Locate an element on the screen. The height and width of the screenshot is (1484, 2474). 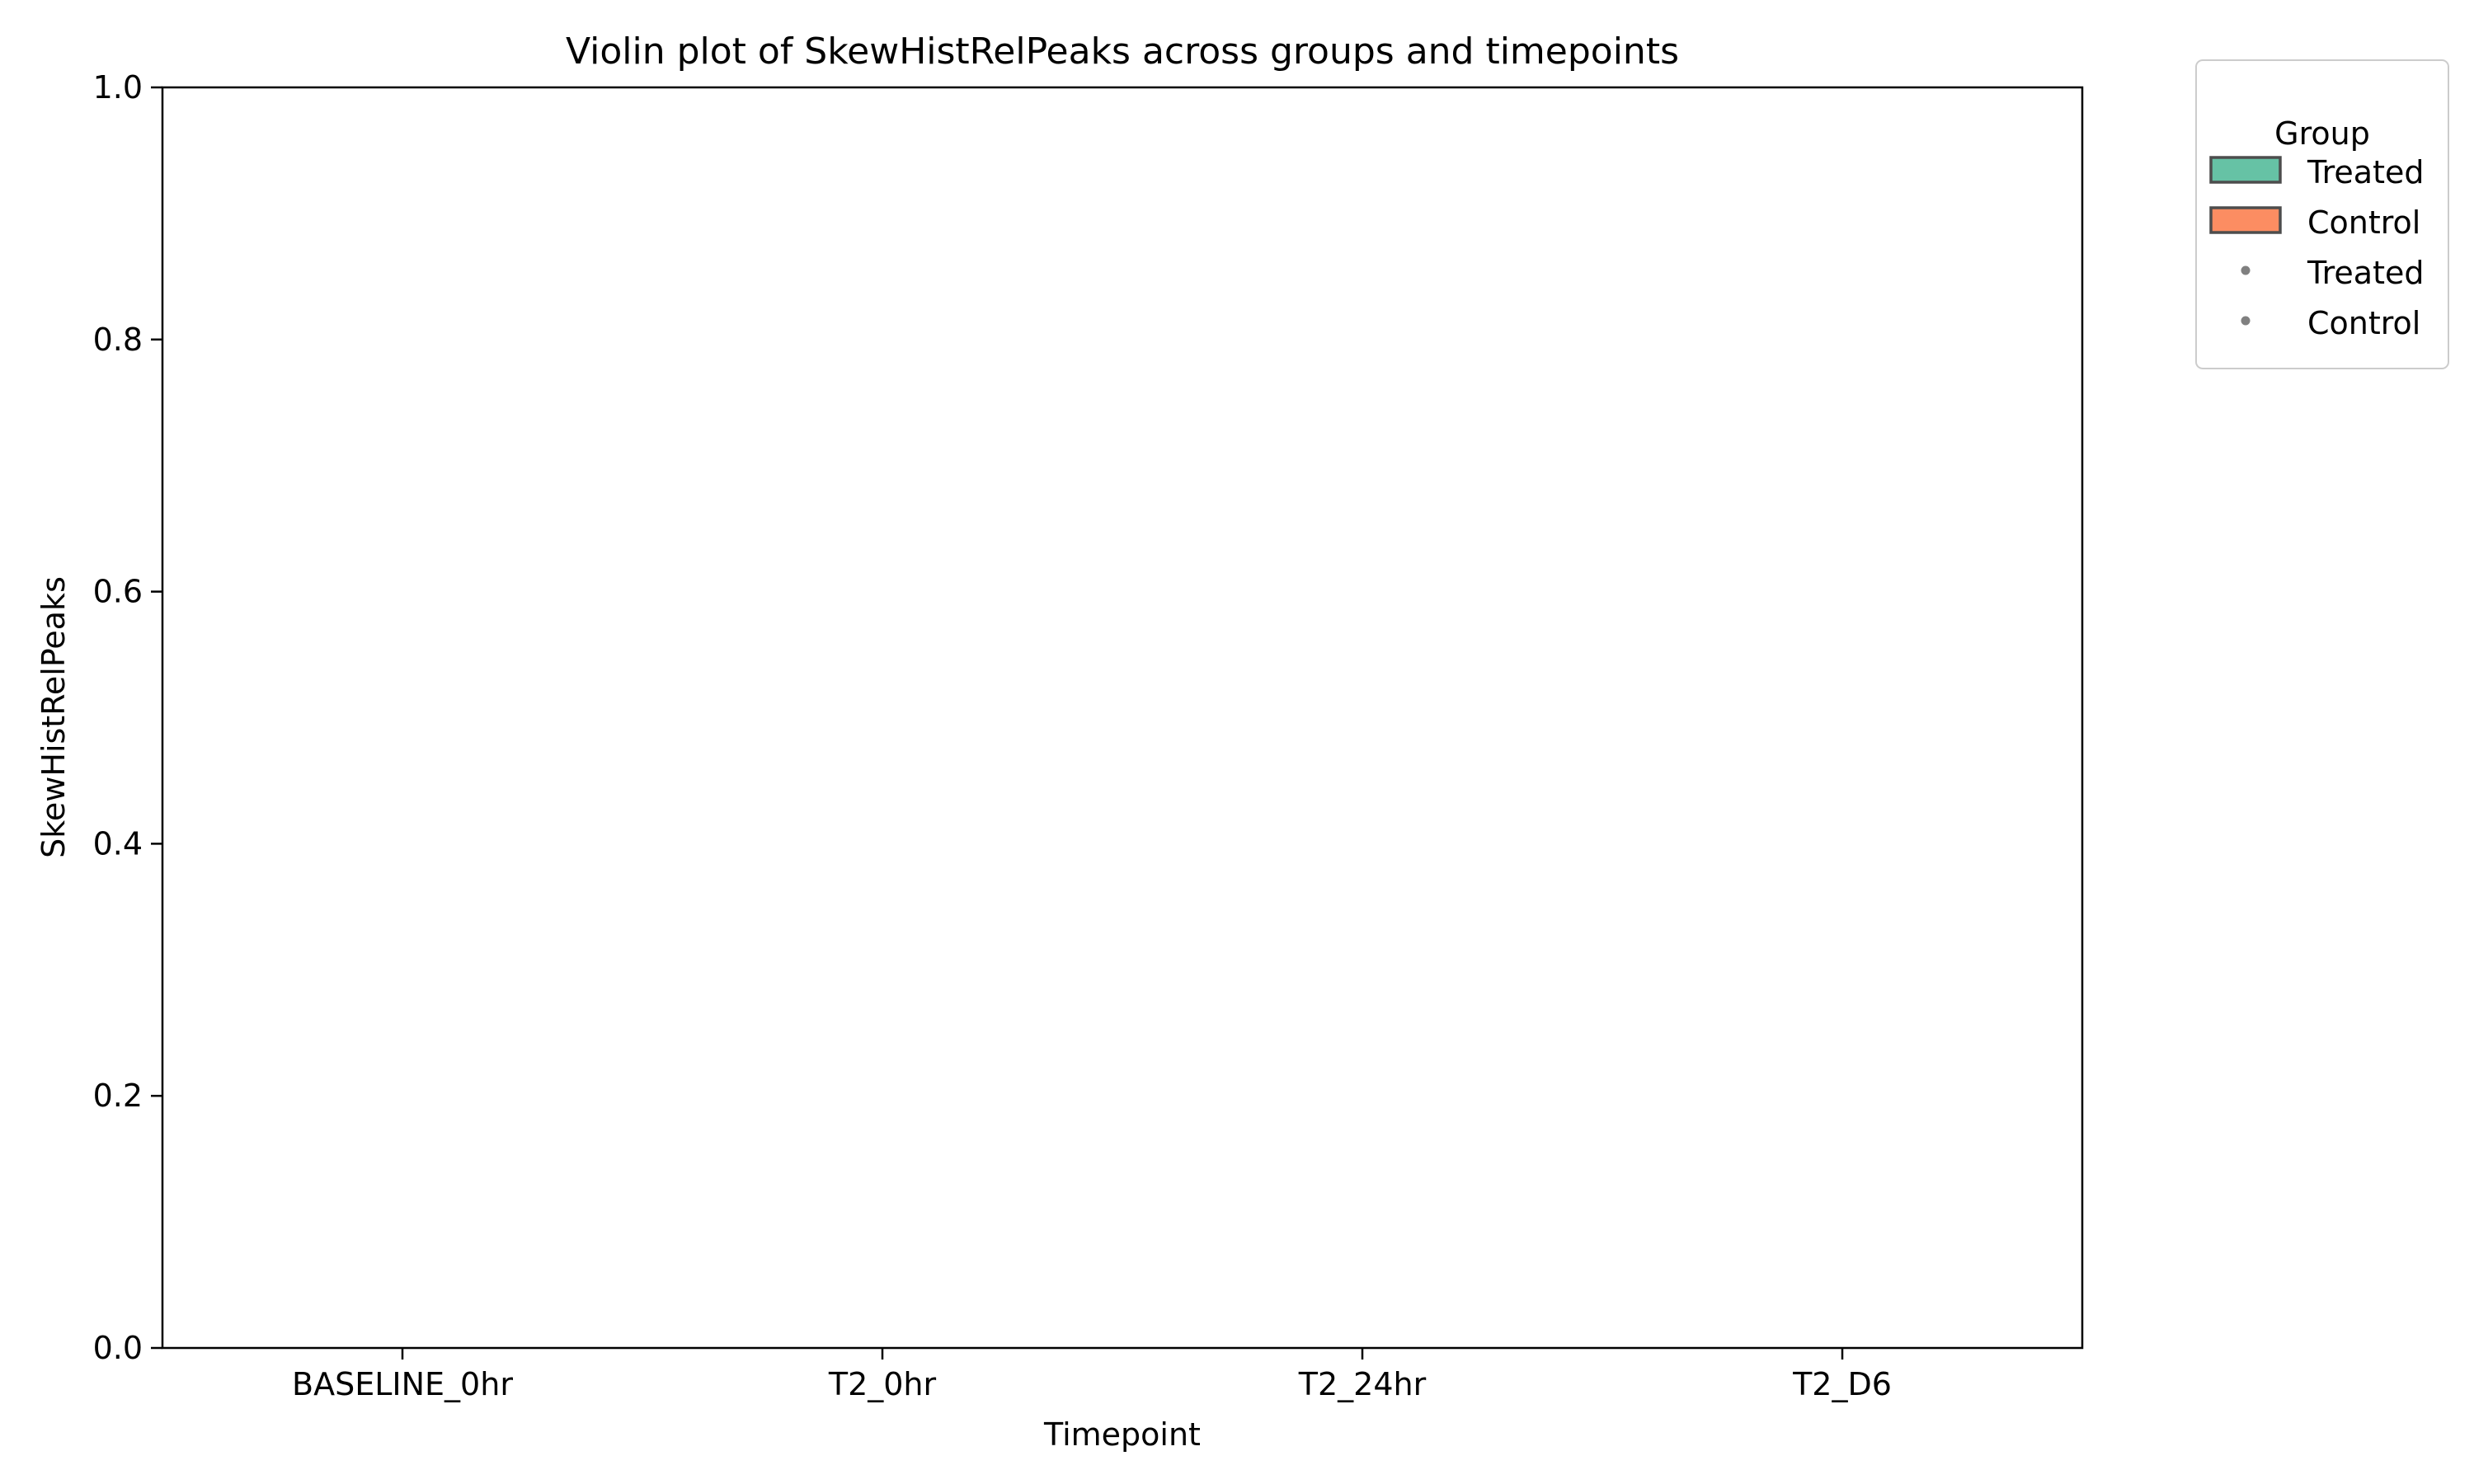
x-tick-label: BASELINE_0hr is located at coordinates (402, 1384).